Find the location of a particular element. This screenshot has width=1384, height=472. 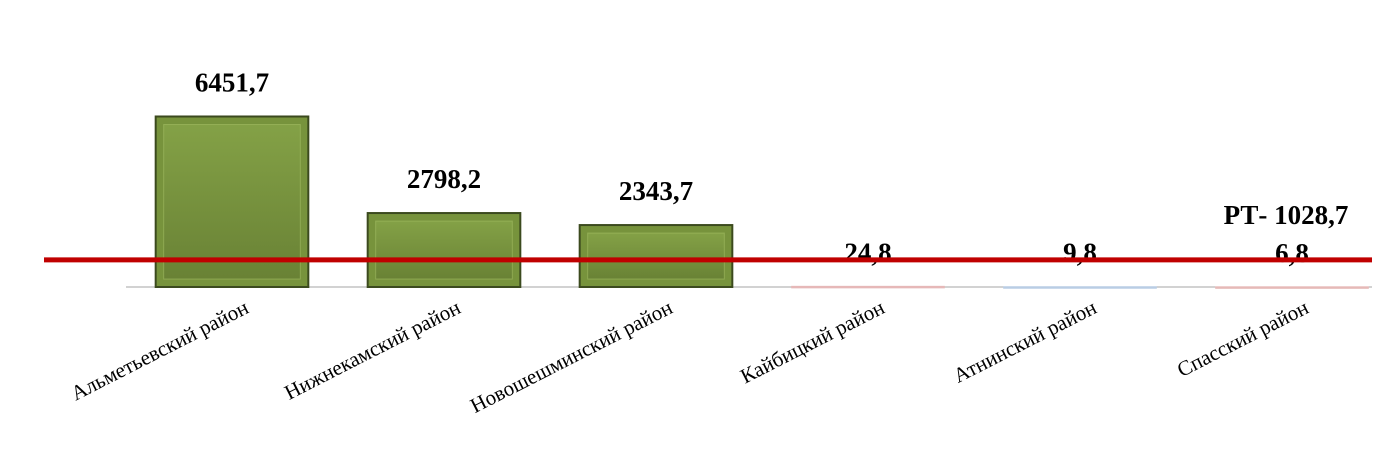

value-label: 9,8 is located at coordinates (1080, 253).